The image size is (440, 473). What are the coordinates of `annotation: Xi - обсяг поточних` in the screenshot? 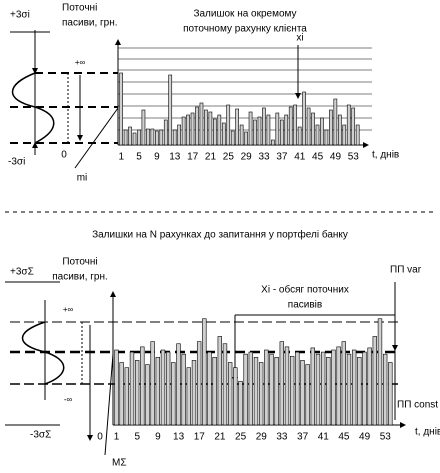 It's located at (305, 290).